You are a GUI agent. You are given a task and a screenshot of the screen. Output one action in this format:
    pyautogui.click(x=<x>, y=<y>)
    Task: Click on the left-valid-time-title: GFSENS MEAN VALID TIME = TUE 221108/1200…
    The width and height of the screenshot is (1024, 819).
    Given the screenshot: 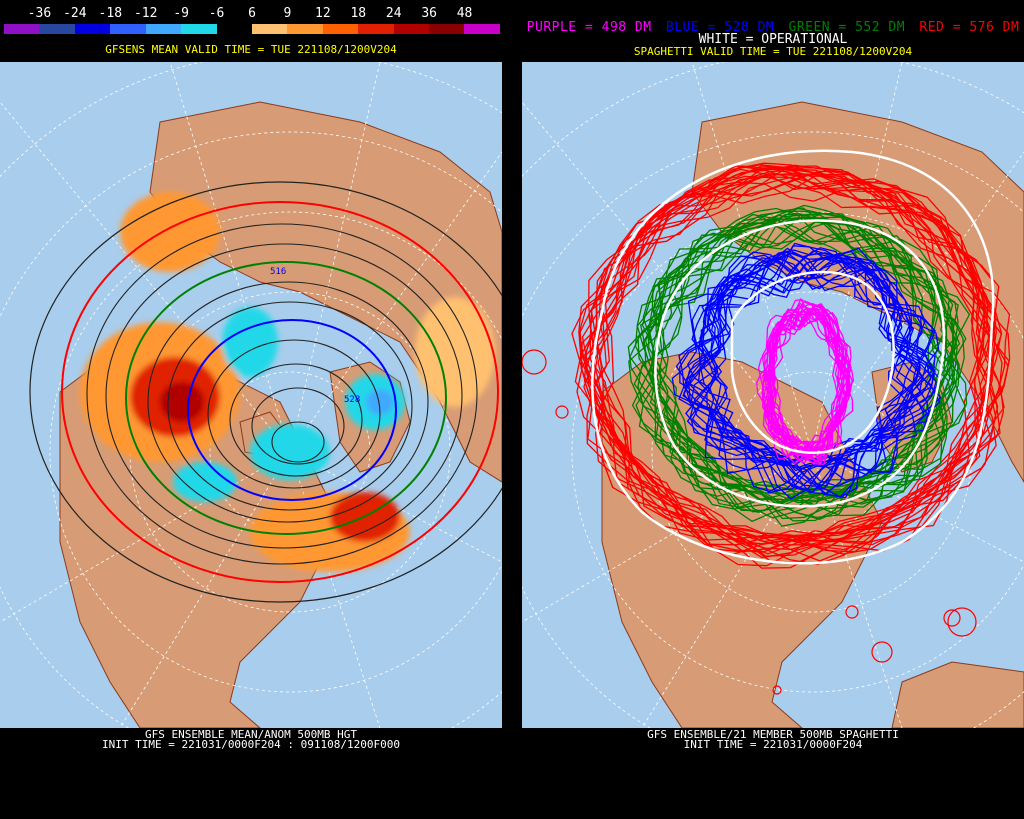 What is the action you would take?
    pyautogui.click(x=251, y=49)
    